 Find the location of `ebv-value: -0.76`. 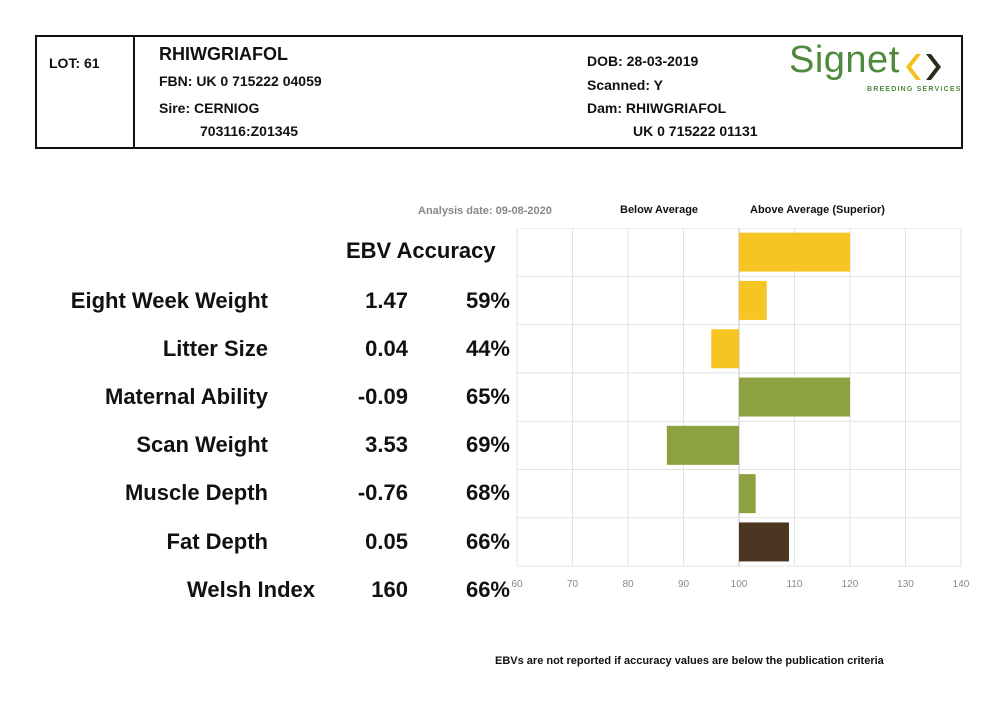

ebv-value: -0.76 is located at coordinates (382, 492).